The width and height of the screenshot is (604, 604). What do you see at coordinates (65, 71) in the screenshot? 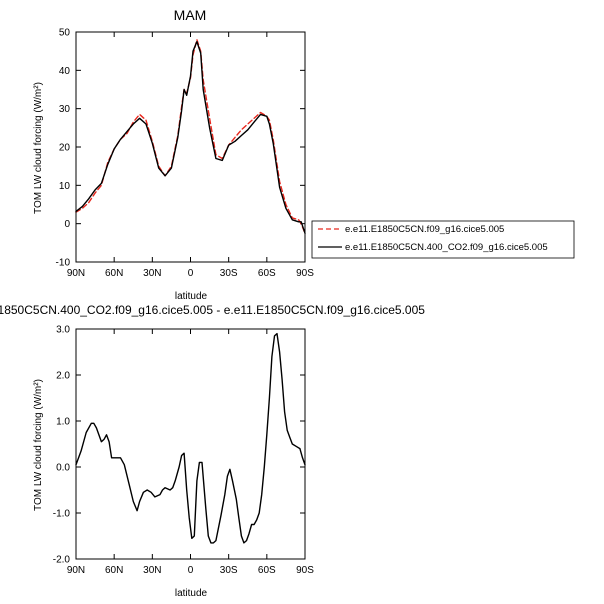
I see `y-tick-label: 40` at bounding box center [65, 71].